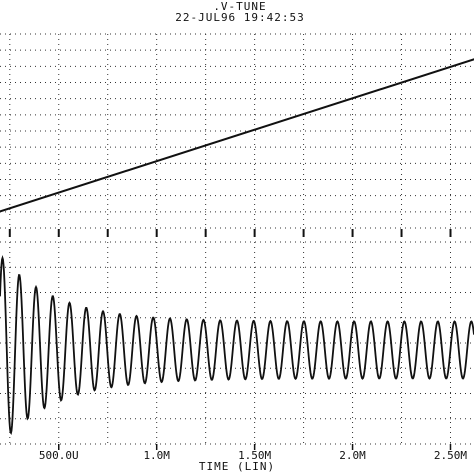  I want to click on x-axis: 500.0U 1.0M 1.50M 2.0M 2.50M, so click(253, 453).